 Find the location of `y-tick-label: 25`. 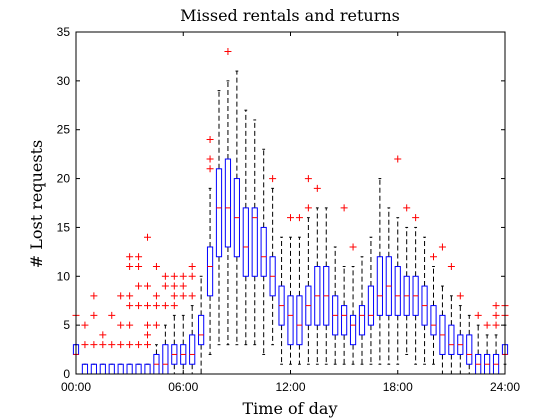

y-tick-label: 25 is located at coordinates (64, 130).